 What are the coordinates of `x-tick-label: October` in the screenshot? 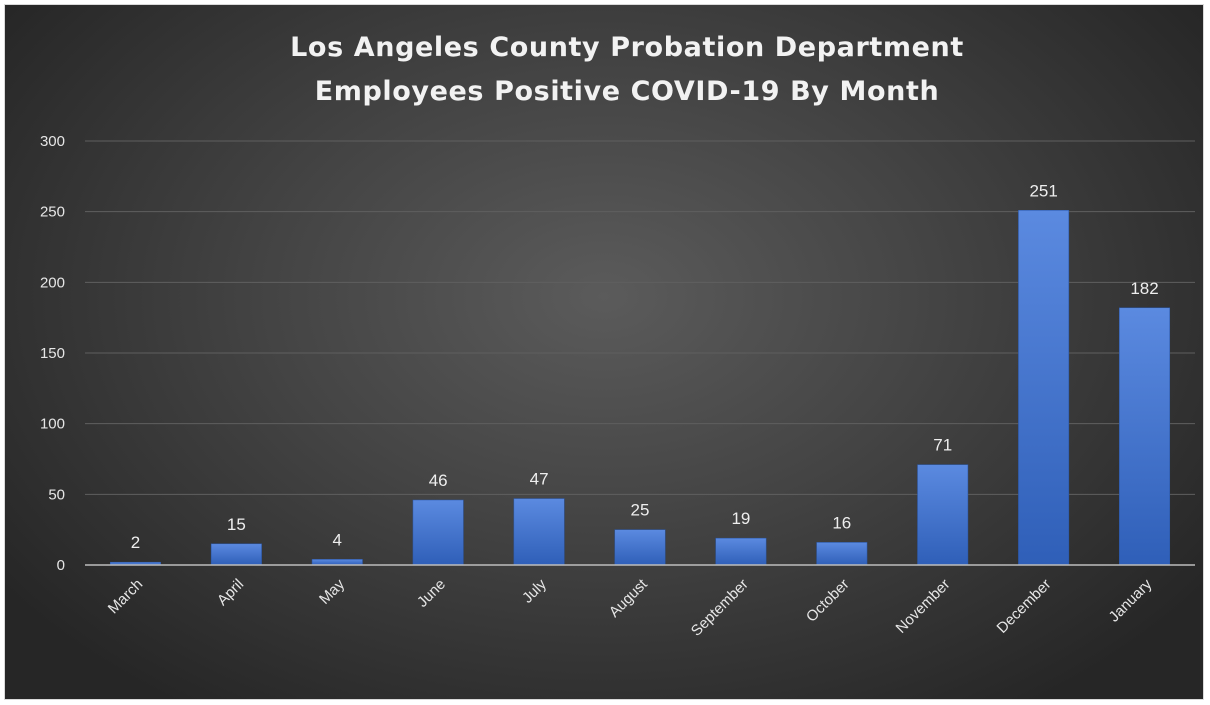 It's located at (828, 601).